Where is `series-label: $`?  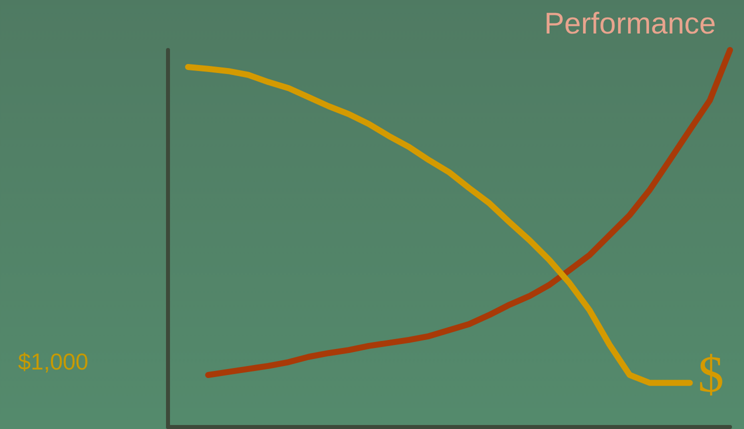 series-label: $ is located at coordinates (711, 375).